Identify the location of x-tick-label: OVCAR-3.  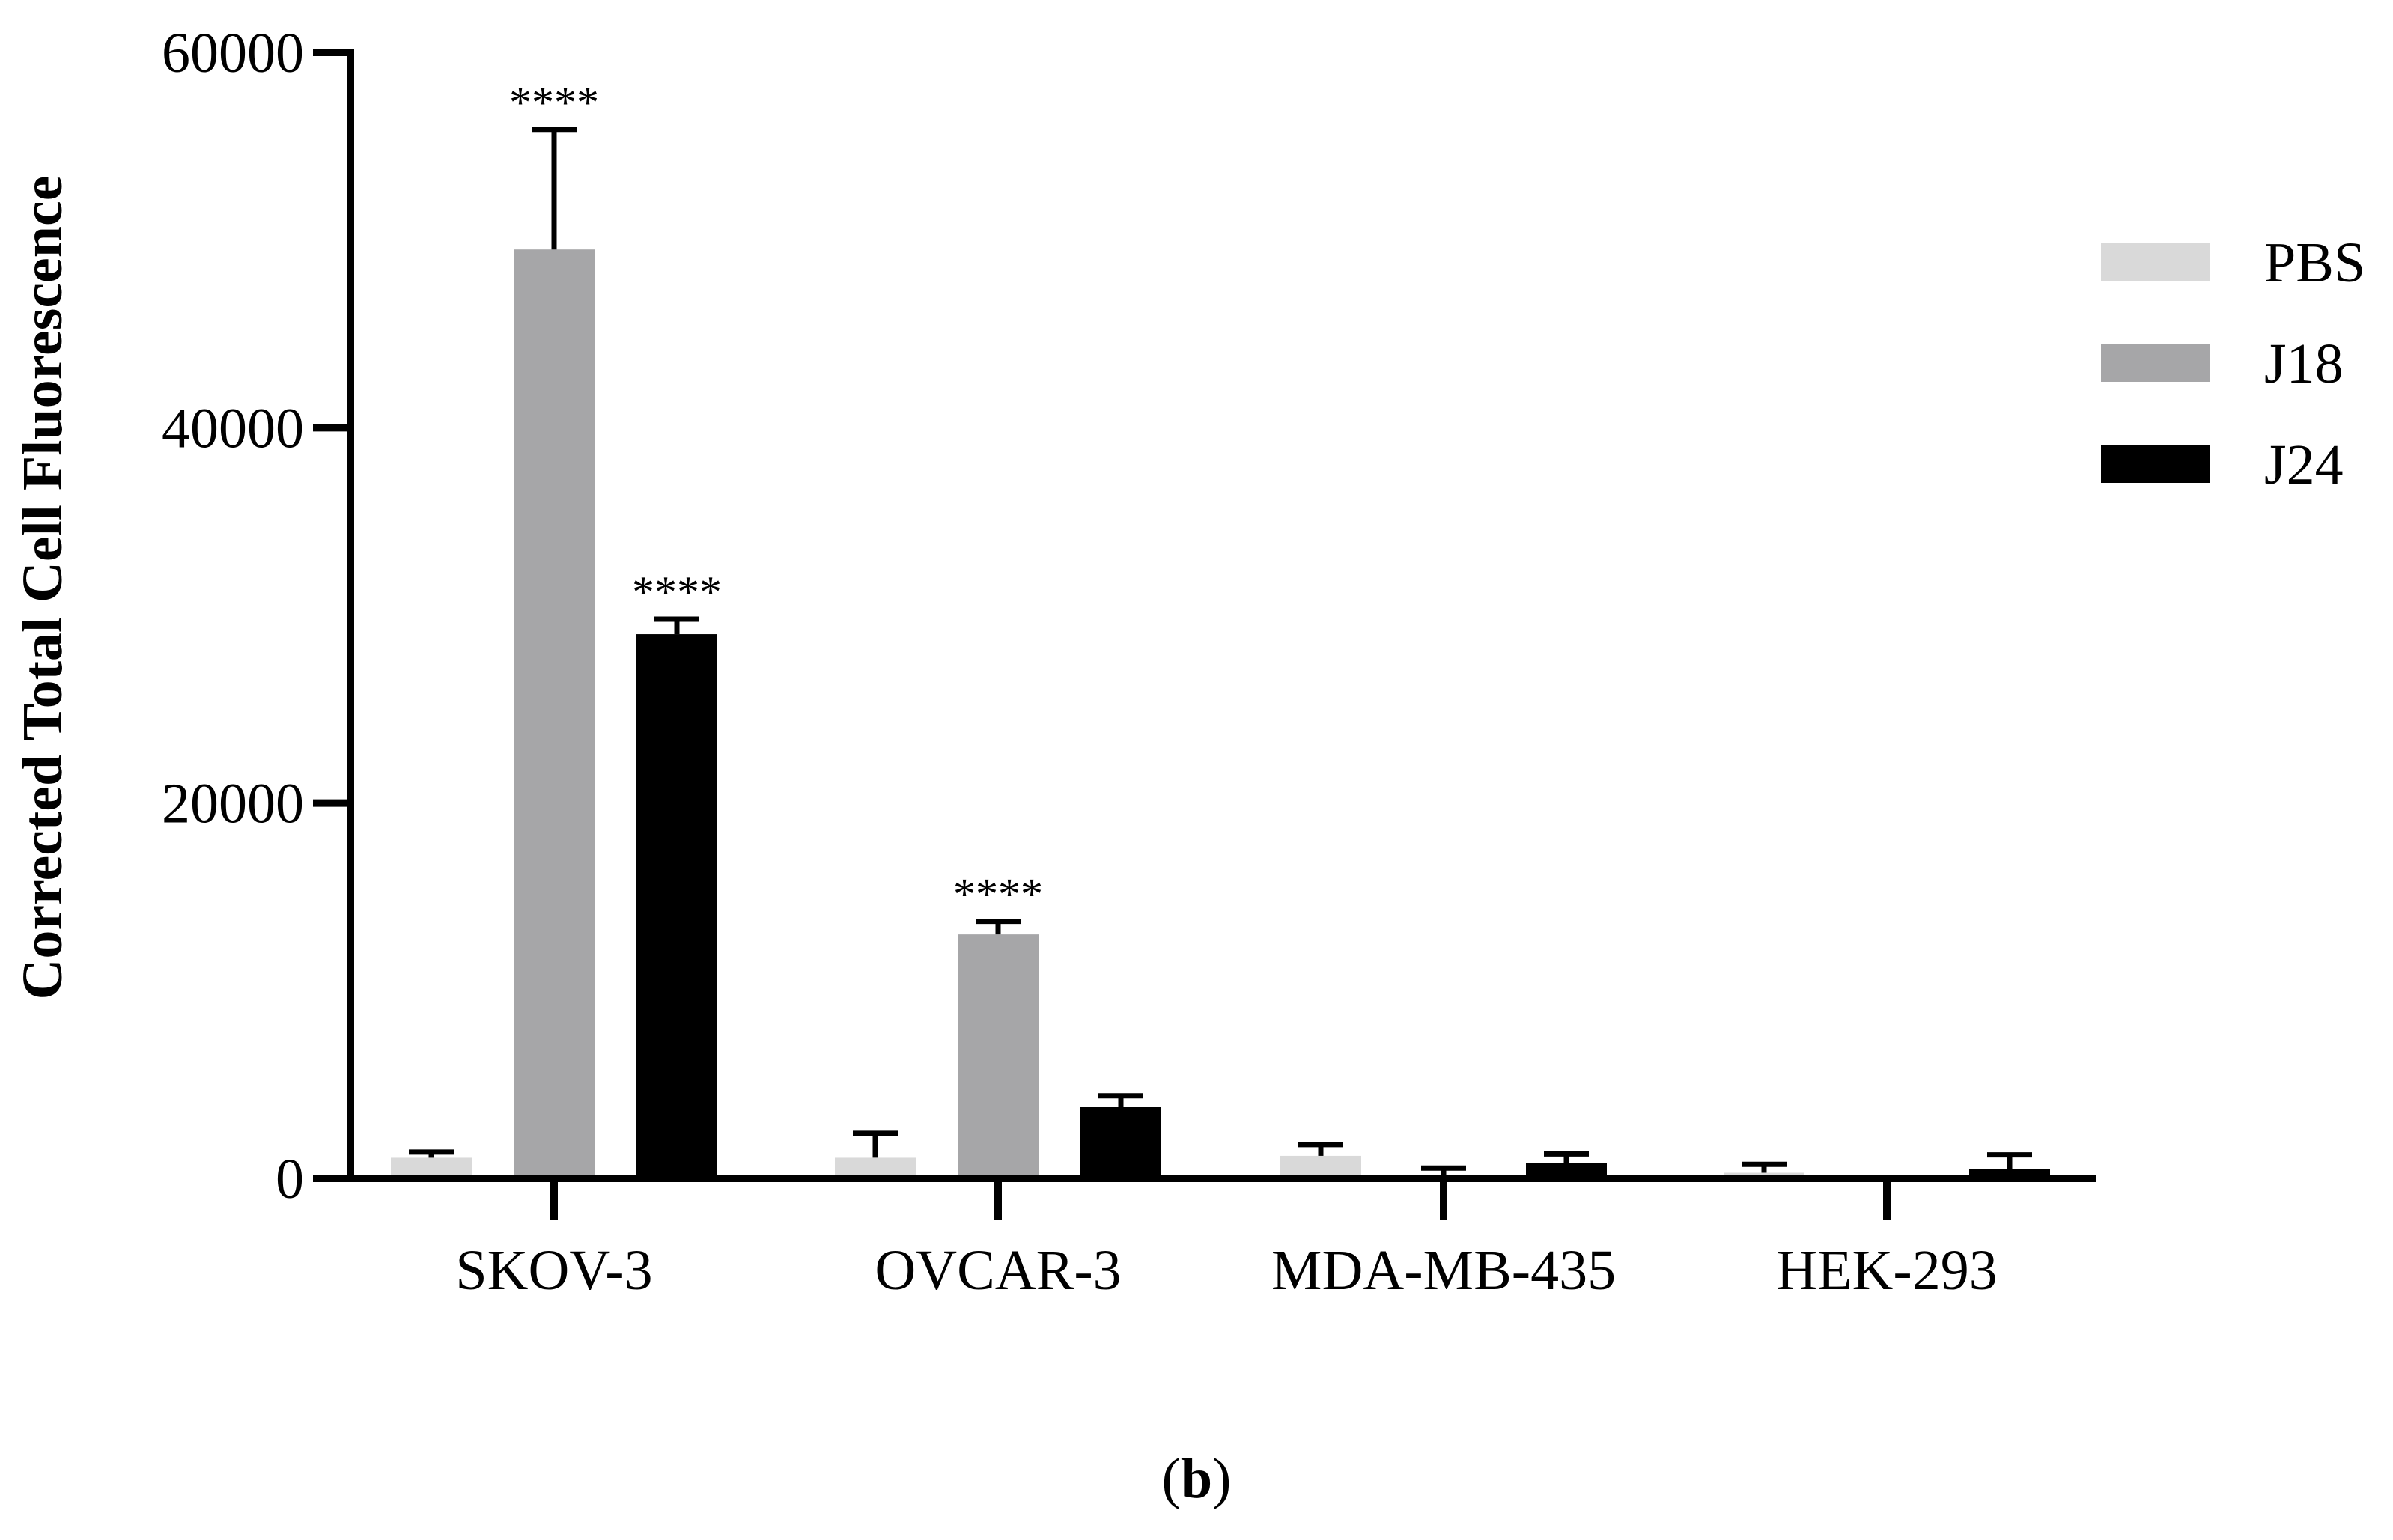
(998, 1270).